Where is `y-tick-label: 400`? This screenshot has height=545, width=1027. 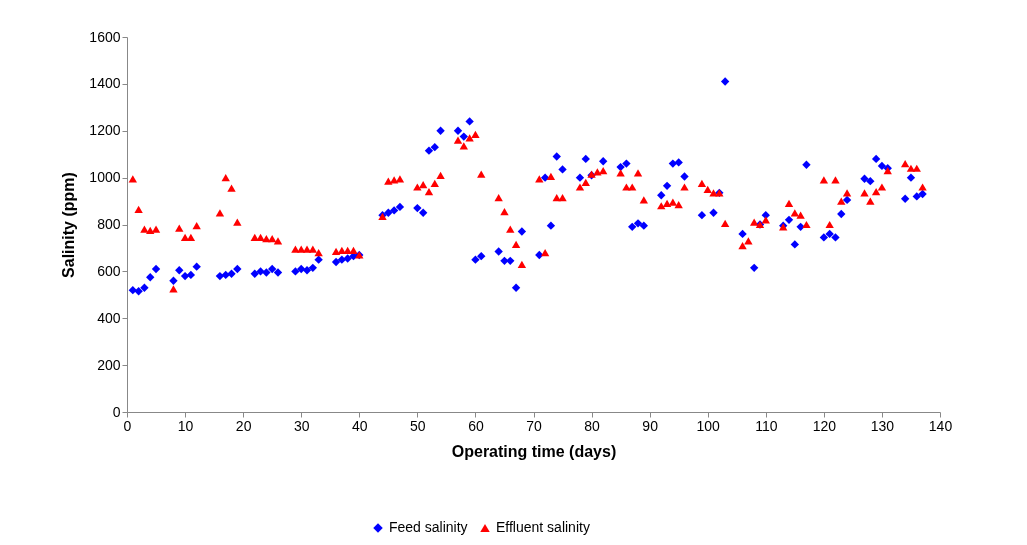
y-tick-label: 400 is located at coordinates (109, 317).